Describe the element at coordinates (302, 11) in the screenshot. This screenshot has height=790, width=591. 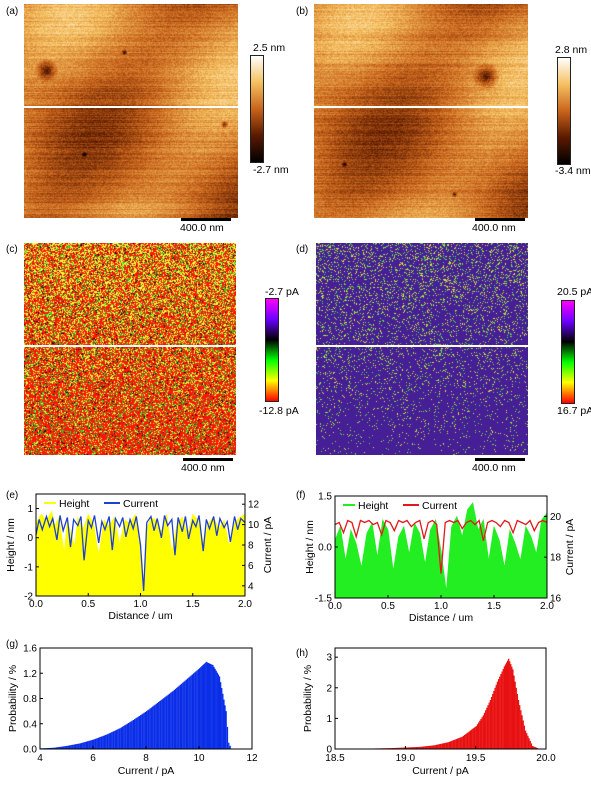
I see `panel-b-label: (b)` at that location.